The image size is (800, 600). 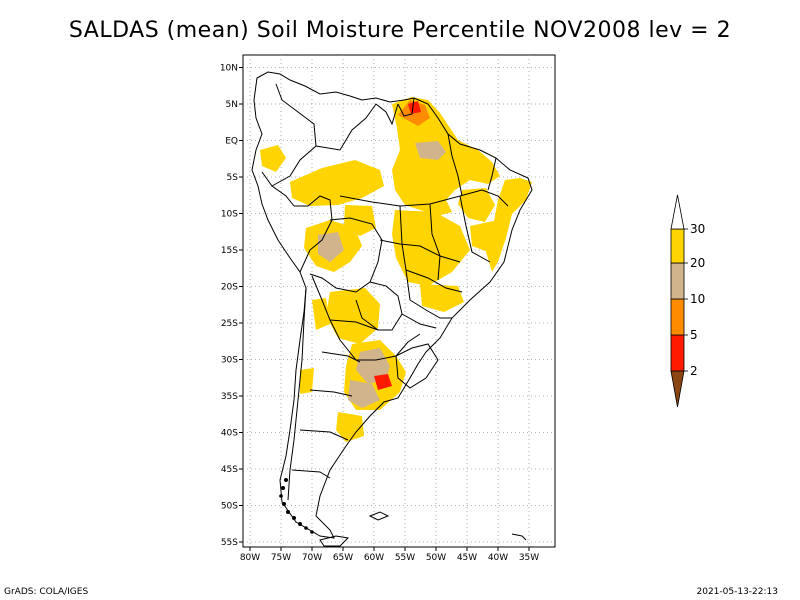 What do you see at coordinates (467, 558) in the screenshot?
I see `lon-tick-label: 45W` at bounding box center [467, 558].